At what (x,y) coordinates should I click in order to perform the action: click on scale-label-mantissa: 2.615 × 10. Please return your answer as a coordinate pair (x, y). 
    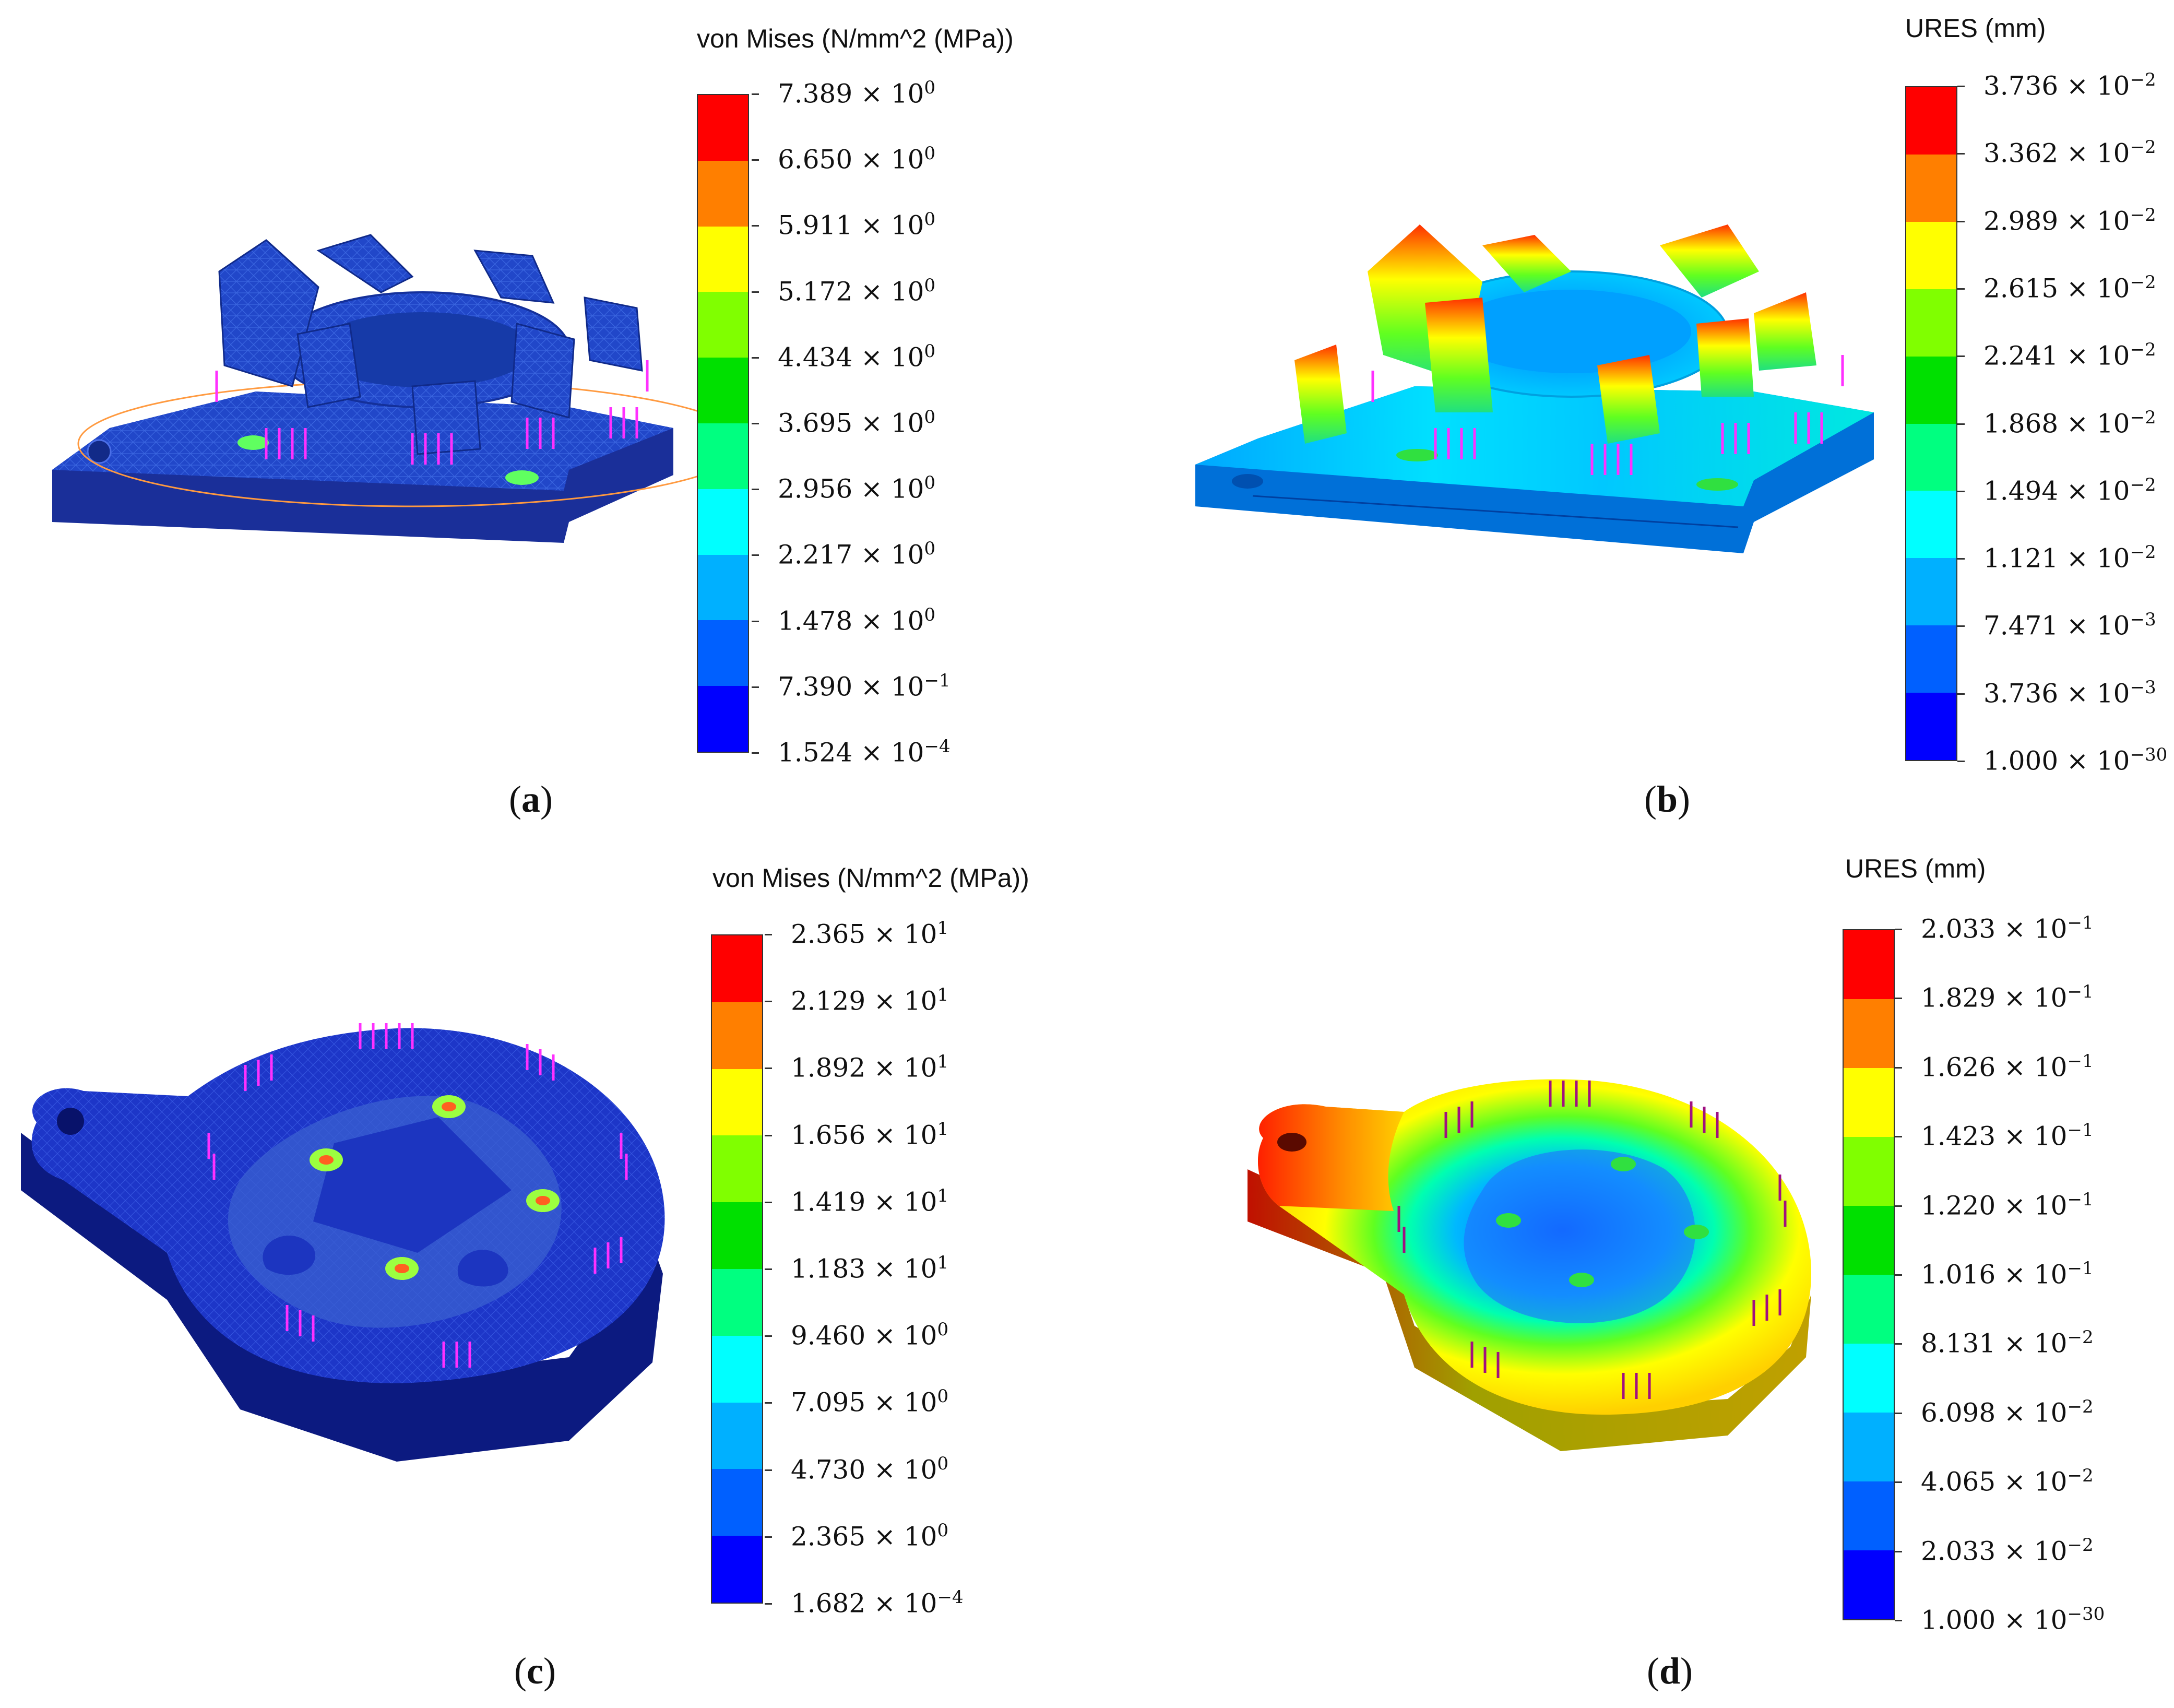
    Looking at the image, I should click on (2056, 288).